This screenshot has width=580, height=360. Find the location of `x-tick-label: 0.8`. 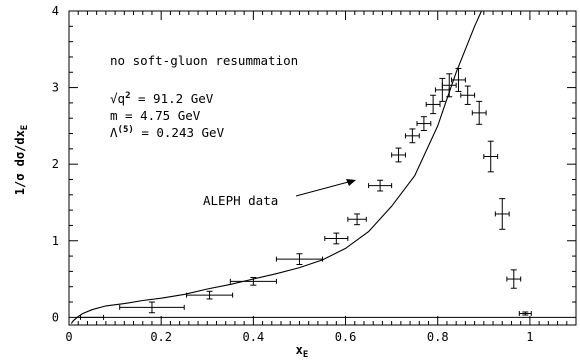

x-tick-label: 0.8 is located at coordinates (438, 337).